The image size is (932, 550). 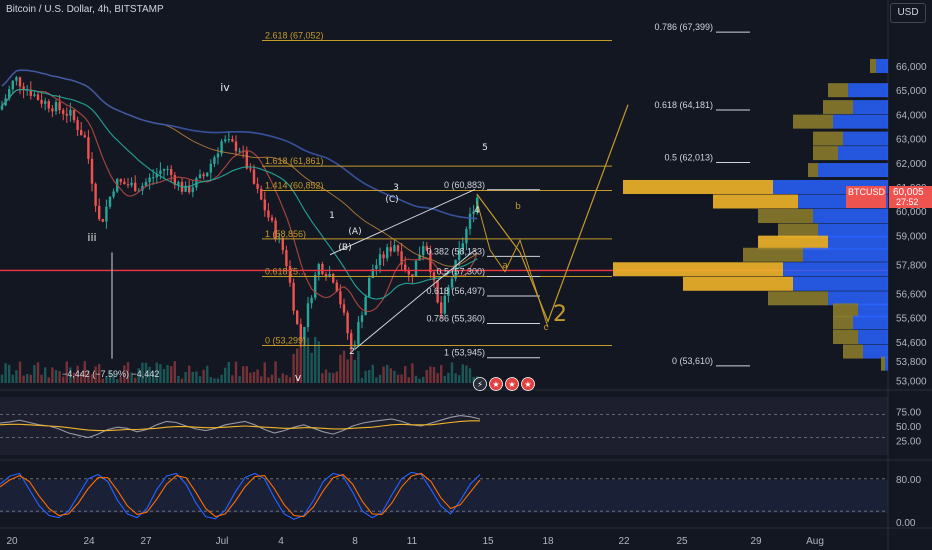 What do you see at coordinates (240, 427) in the screenshot?
I see `rsi-series-line` at bounding box center [240, 427].